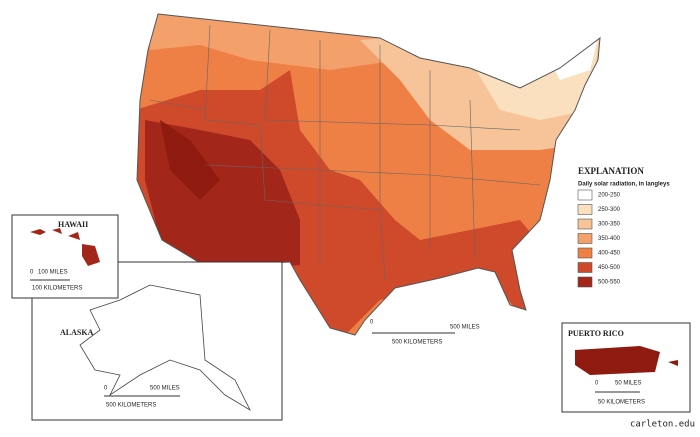 This screenshot has width=700, height=437. Describe the element at coordinates (73, 224) in the screenshot. I see `hawaii-label: HAWAII` at that location.